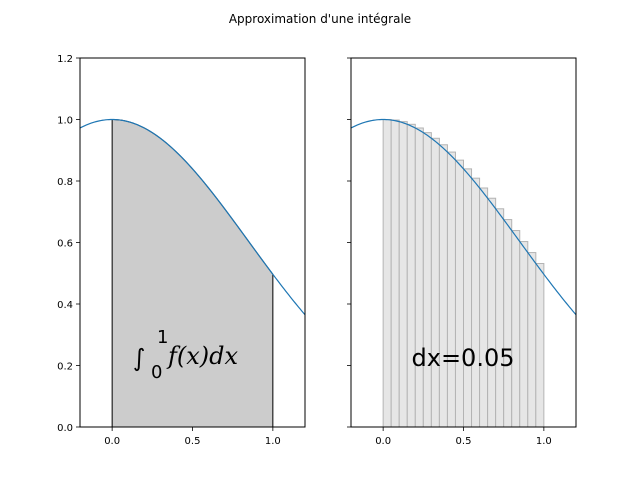 The height and width of the screenshot is (480, 640). I want to click on integral-y-tick-label: 0.8, so click(65, 182).